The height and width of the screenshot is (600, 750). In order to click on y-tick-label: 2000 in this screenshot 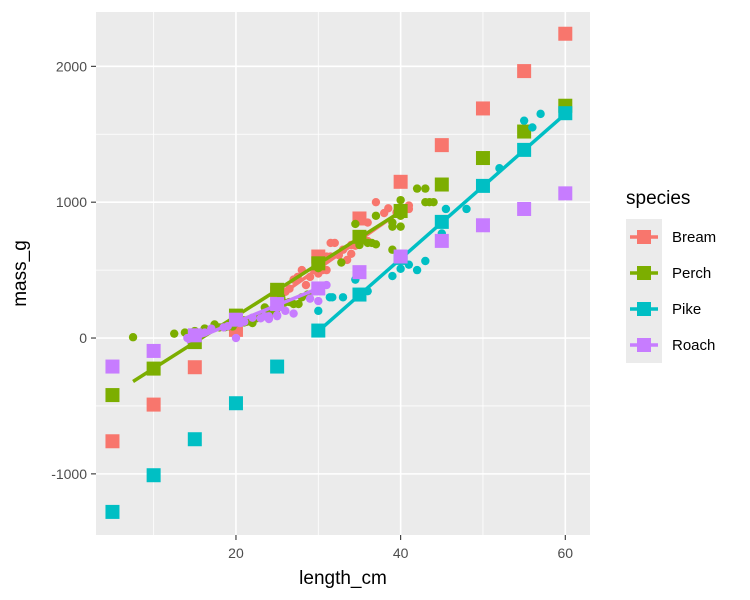, I will do `click(71, 66)`.